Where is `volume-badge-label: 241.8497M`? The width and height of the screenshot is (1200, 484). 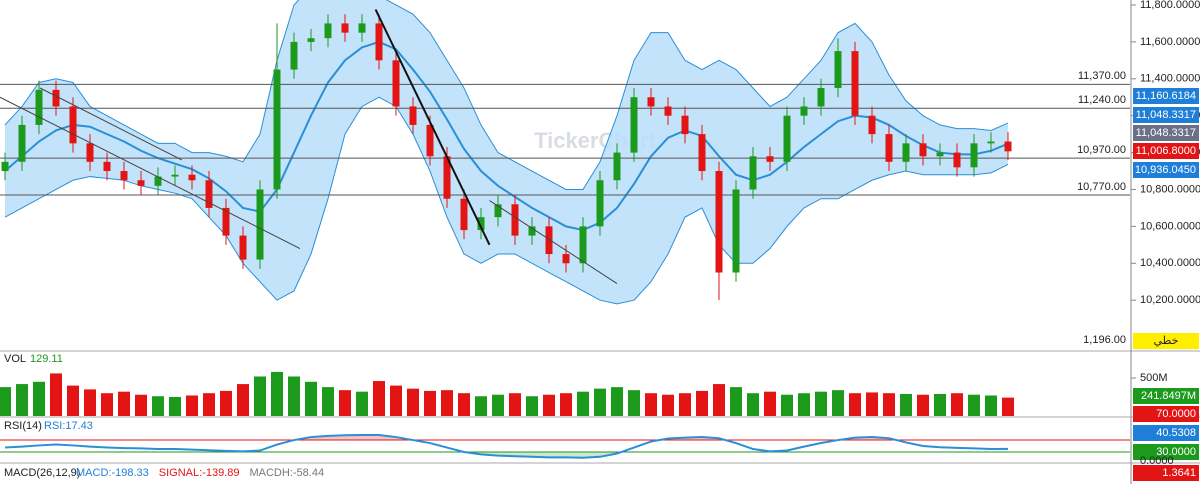 volume-badge-label: 241.8497M is located at coordinates (1168, 396).